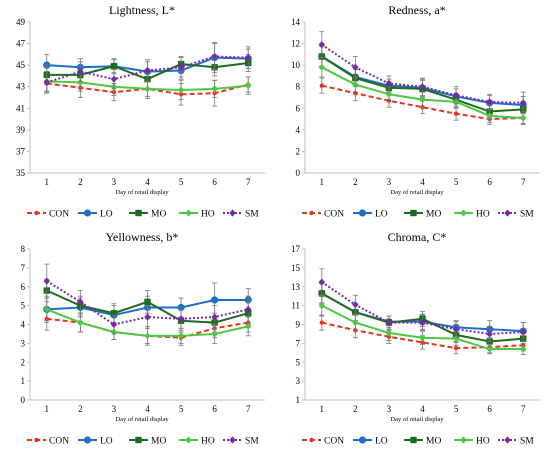 The image size is (550, 455). I want to click on y-tick-label: 12, so click(295, 44).